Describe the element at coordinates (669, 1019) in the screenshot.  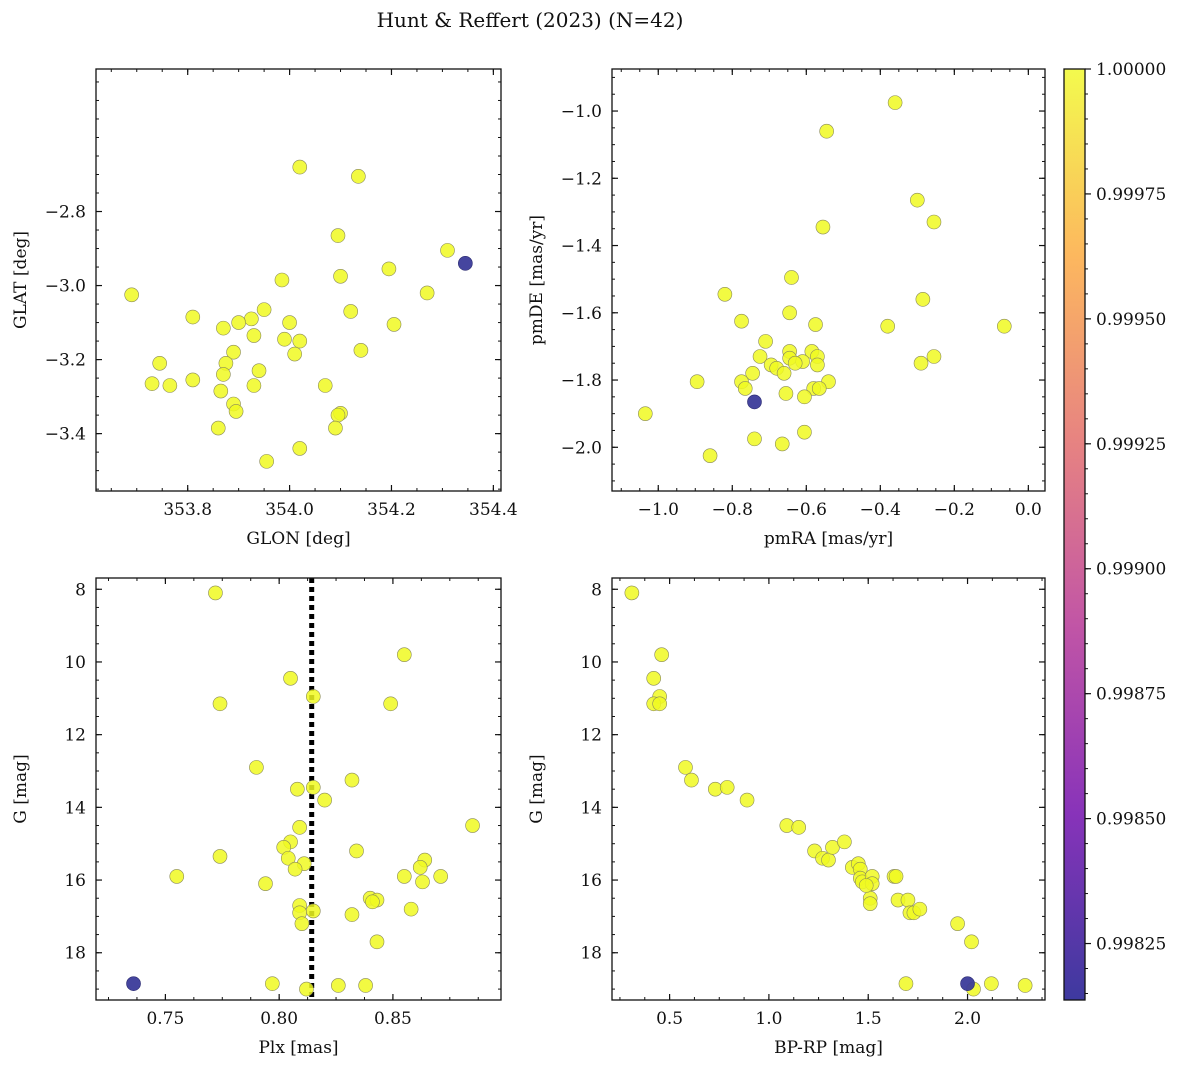
I see `x-tick-label: 0.5` at that location.